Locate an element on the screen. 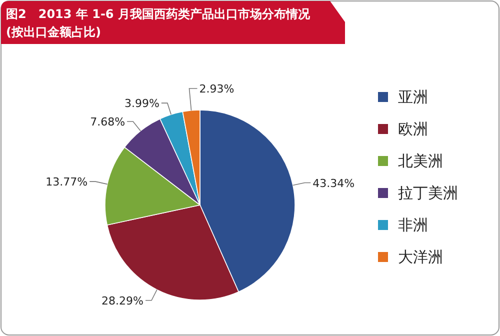 Image resolution: width=500 pixels, height=336 pixels. legend-label: 欧洲 is located at coordinates (413, 129).